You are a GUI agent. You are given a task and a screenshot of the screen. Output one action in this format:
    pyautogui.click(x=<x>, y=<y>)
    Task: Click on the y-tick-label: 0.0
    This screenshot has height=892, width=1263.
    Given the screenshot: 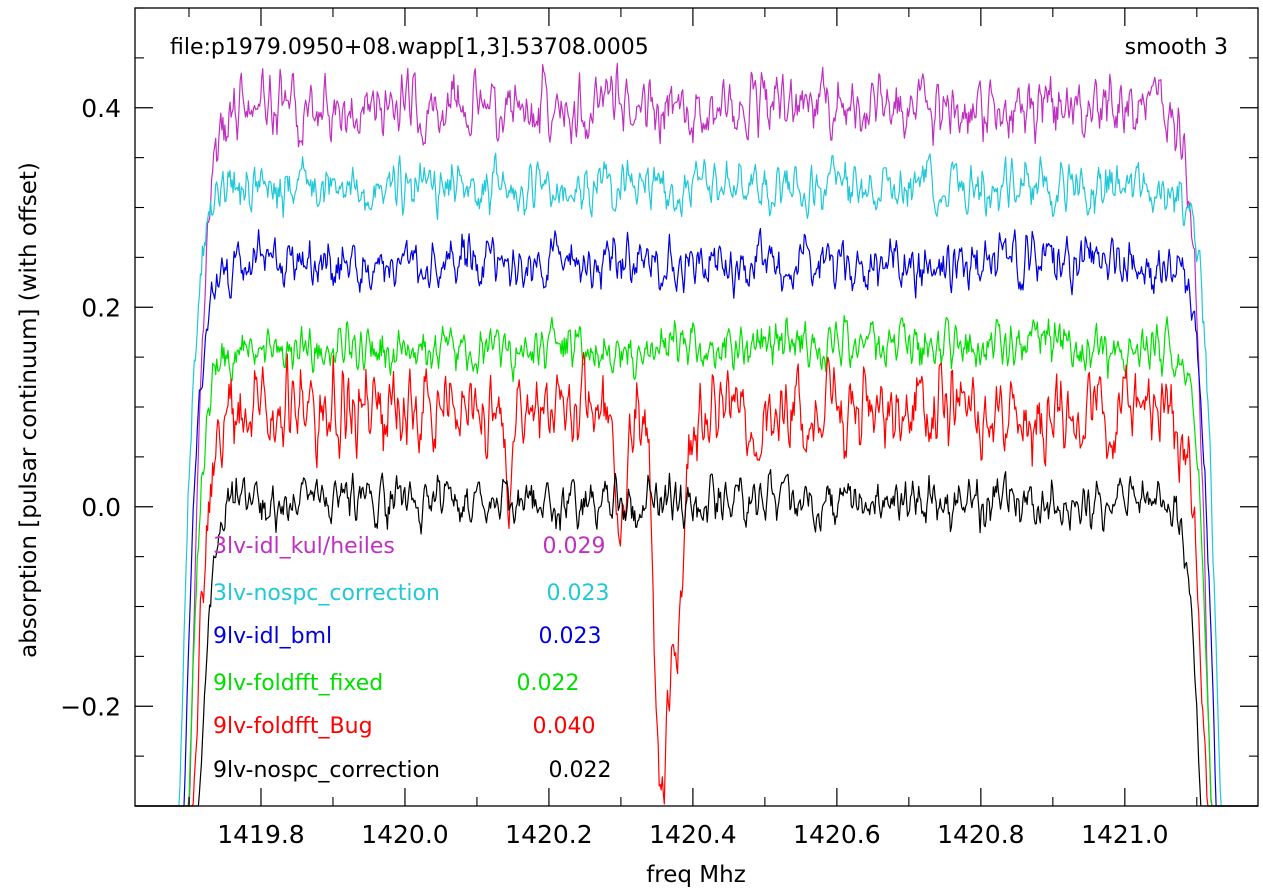 What is the action you would take?
    pyautogui.click(x=101, y=507)
    